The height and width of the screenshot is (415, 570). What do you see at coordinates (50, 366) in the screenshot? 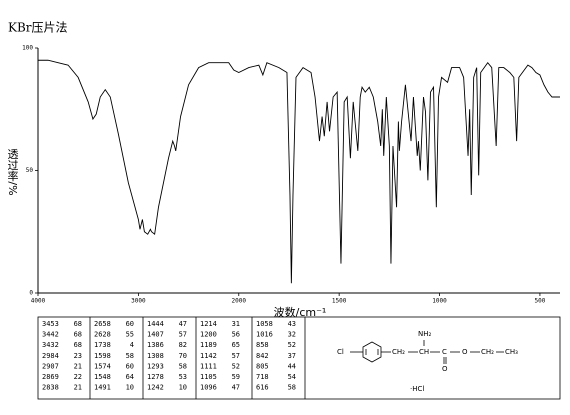
I see `wavenumber-cell: 2907` at bounding box center [50, 366].